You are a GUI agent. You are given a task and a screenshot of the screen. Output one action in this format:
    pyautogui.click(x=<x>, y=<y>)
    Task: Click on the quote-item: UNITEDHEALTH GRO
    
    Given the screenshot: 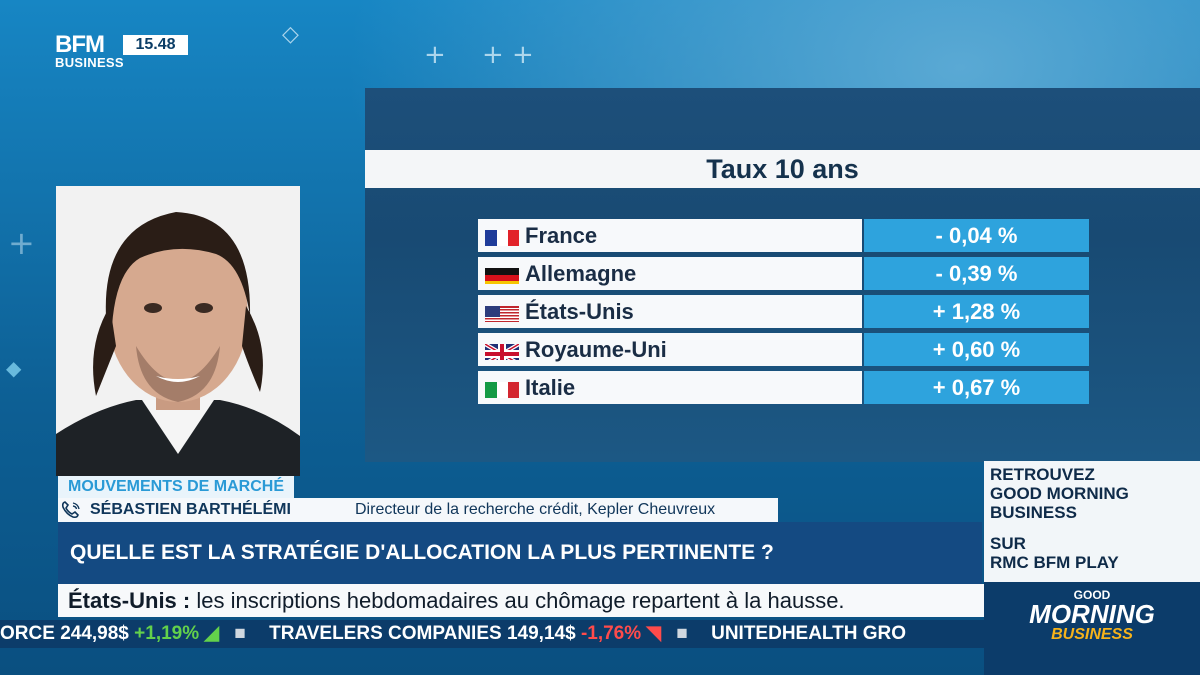 What is the action you would take?
    pyautogui.click(x=808, y=634)
    